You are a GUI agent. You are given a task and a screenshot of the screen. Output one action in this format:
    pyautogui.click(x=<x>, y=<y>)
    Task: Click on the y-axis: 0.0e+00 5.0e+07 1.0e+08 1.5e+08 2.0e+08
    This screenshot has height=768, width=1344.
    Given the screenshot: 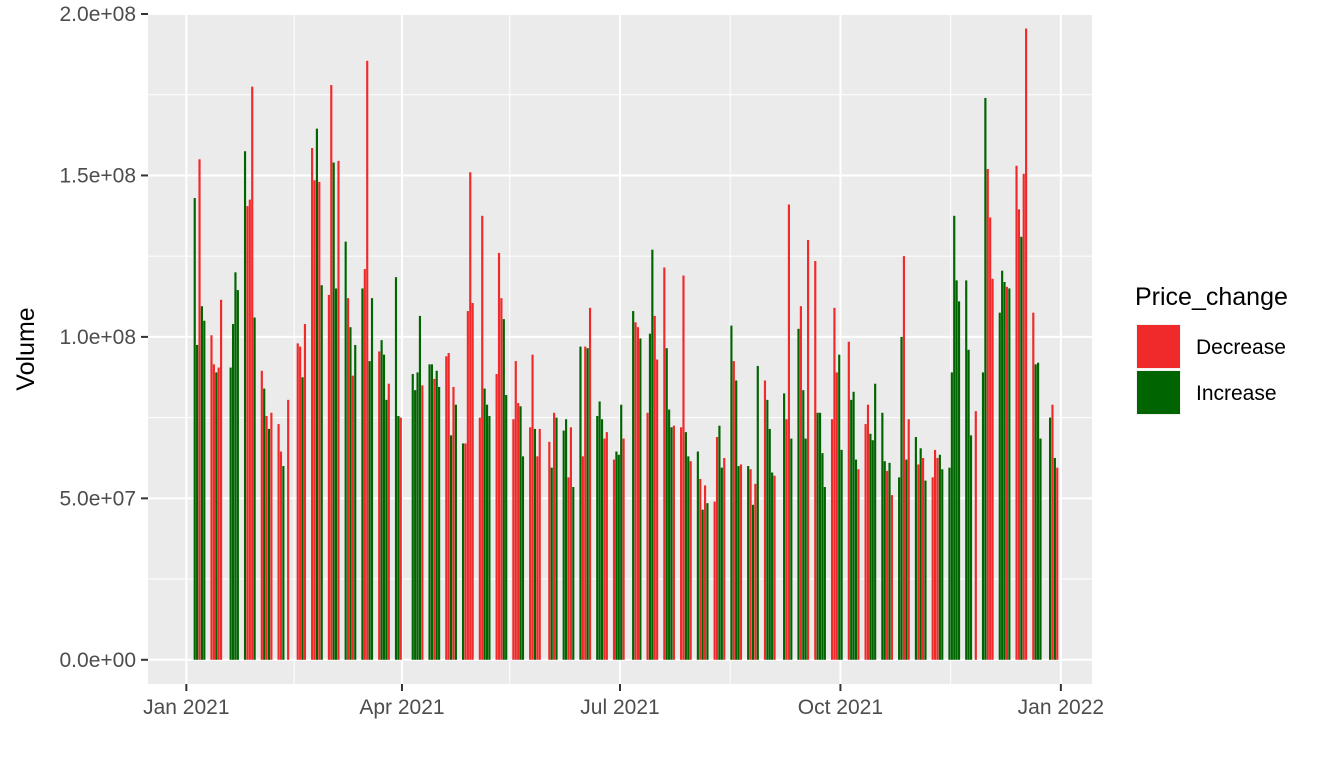 What is the action you would take?
    pyautogui.click(x=104, y=337)
    